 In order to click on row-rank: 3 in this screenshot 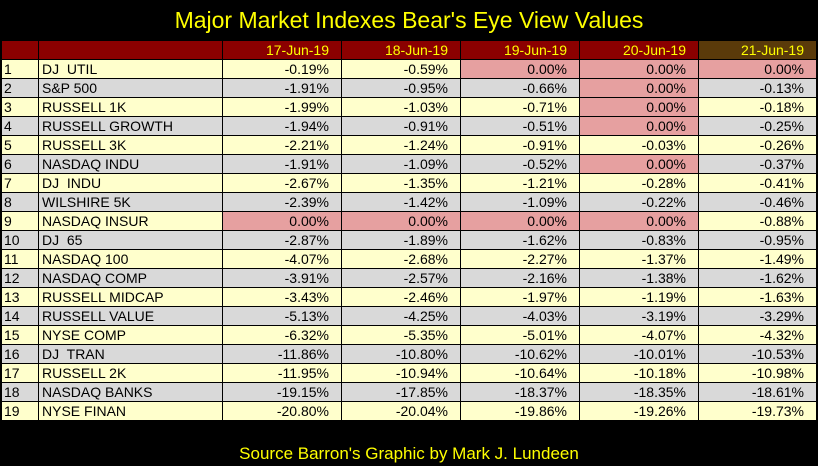, I will do `click(20, 107)`.